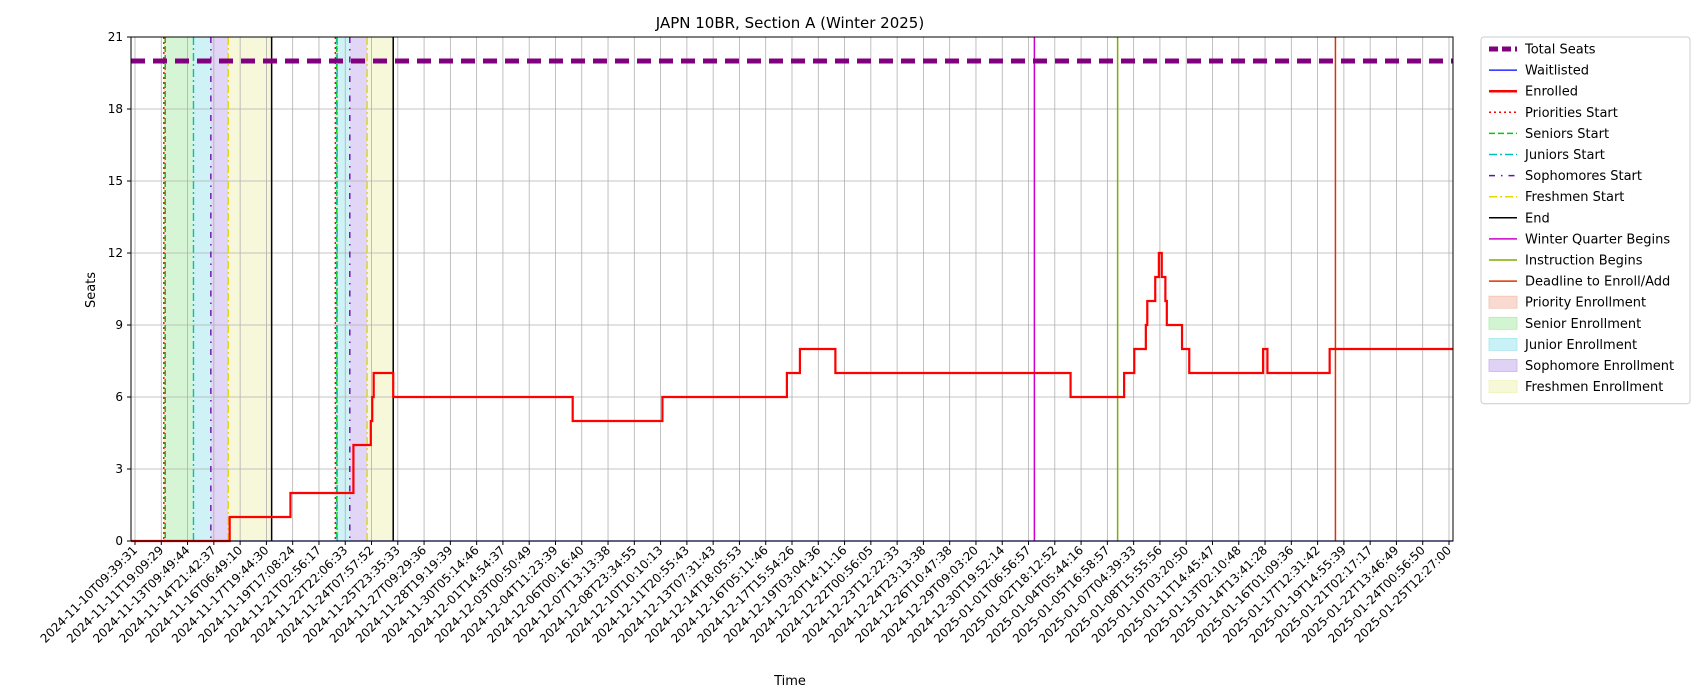 This screenshot has width=1700, height=700. Describe the element at coordinates (1583, 176) in the screenshot. I see `legend-sophomores-start-label: Sophomores Start` at that location.